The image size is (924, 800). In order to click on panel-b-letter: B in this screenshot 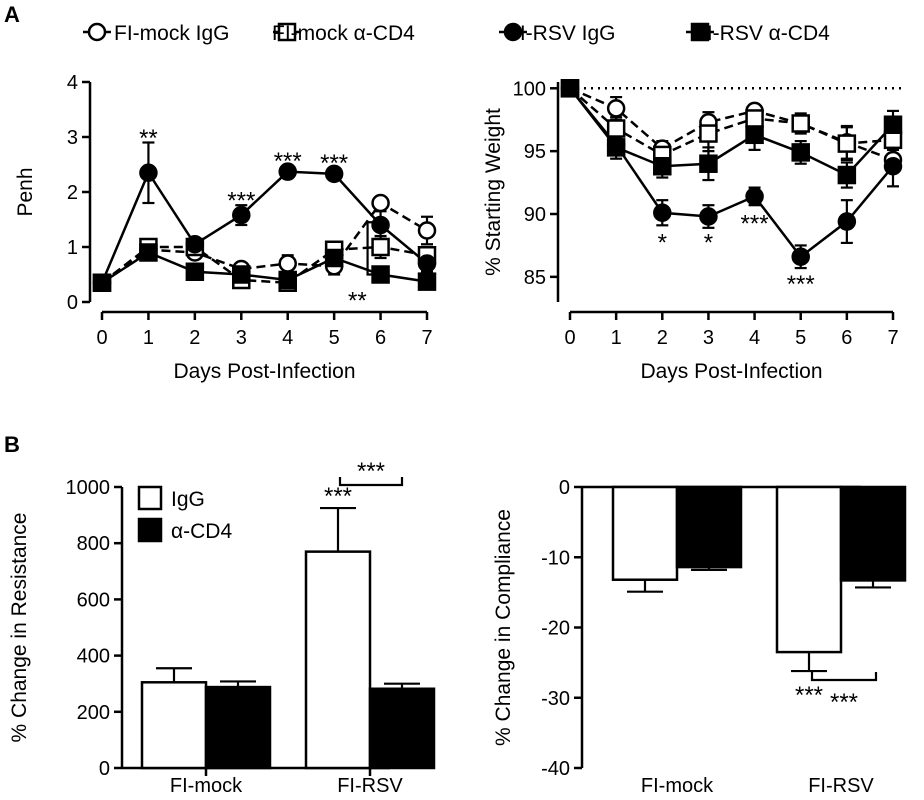, I will do `click(12, 444)`.